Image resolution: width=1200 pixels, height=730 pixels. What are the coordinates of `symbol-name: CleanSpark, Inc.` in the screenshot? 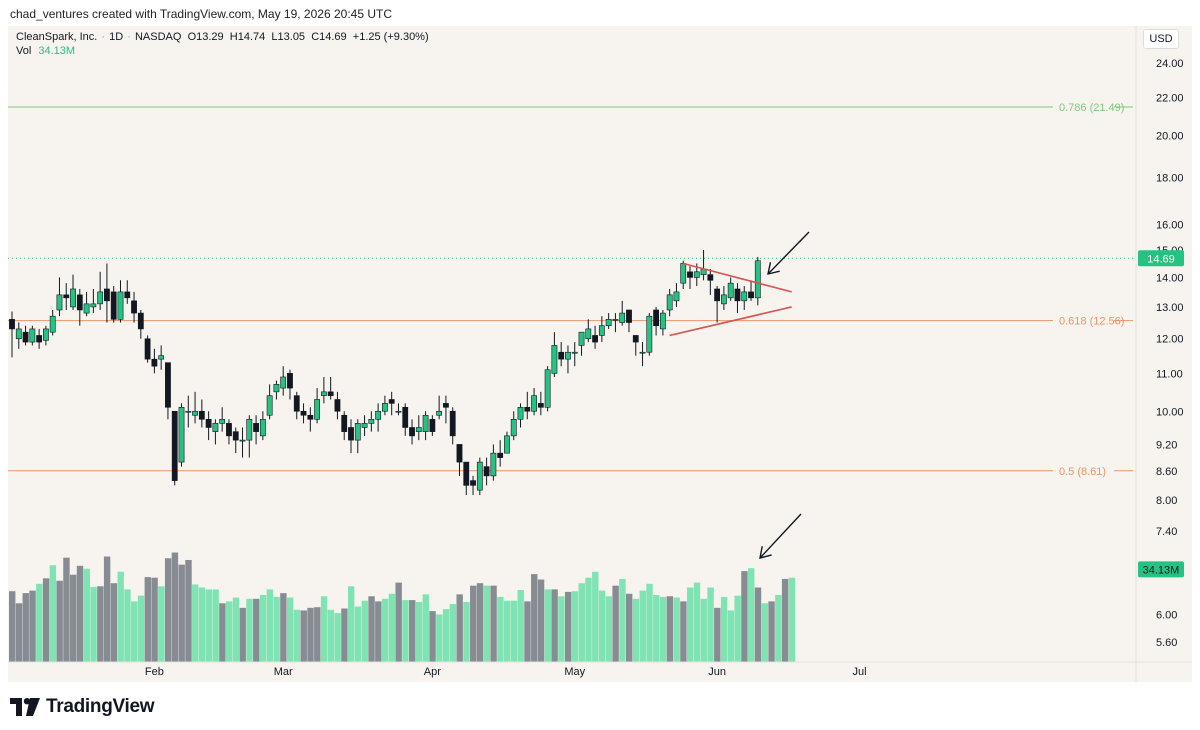 It's located at (57, 37).